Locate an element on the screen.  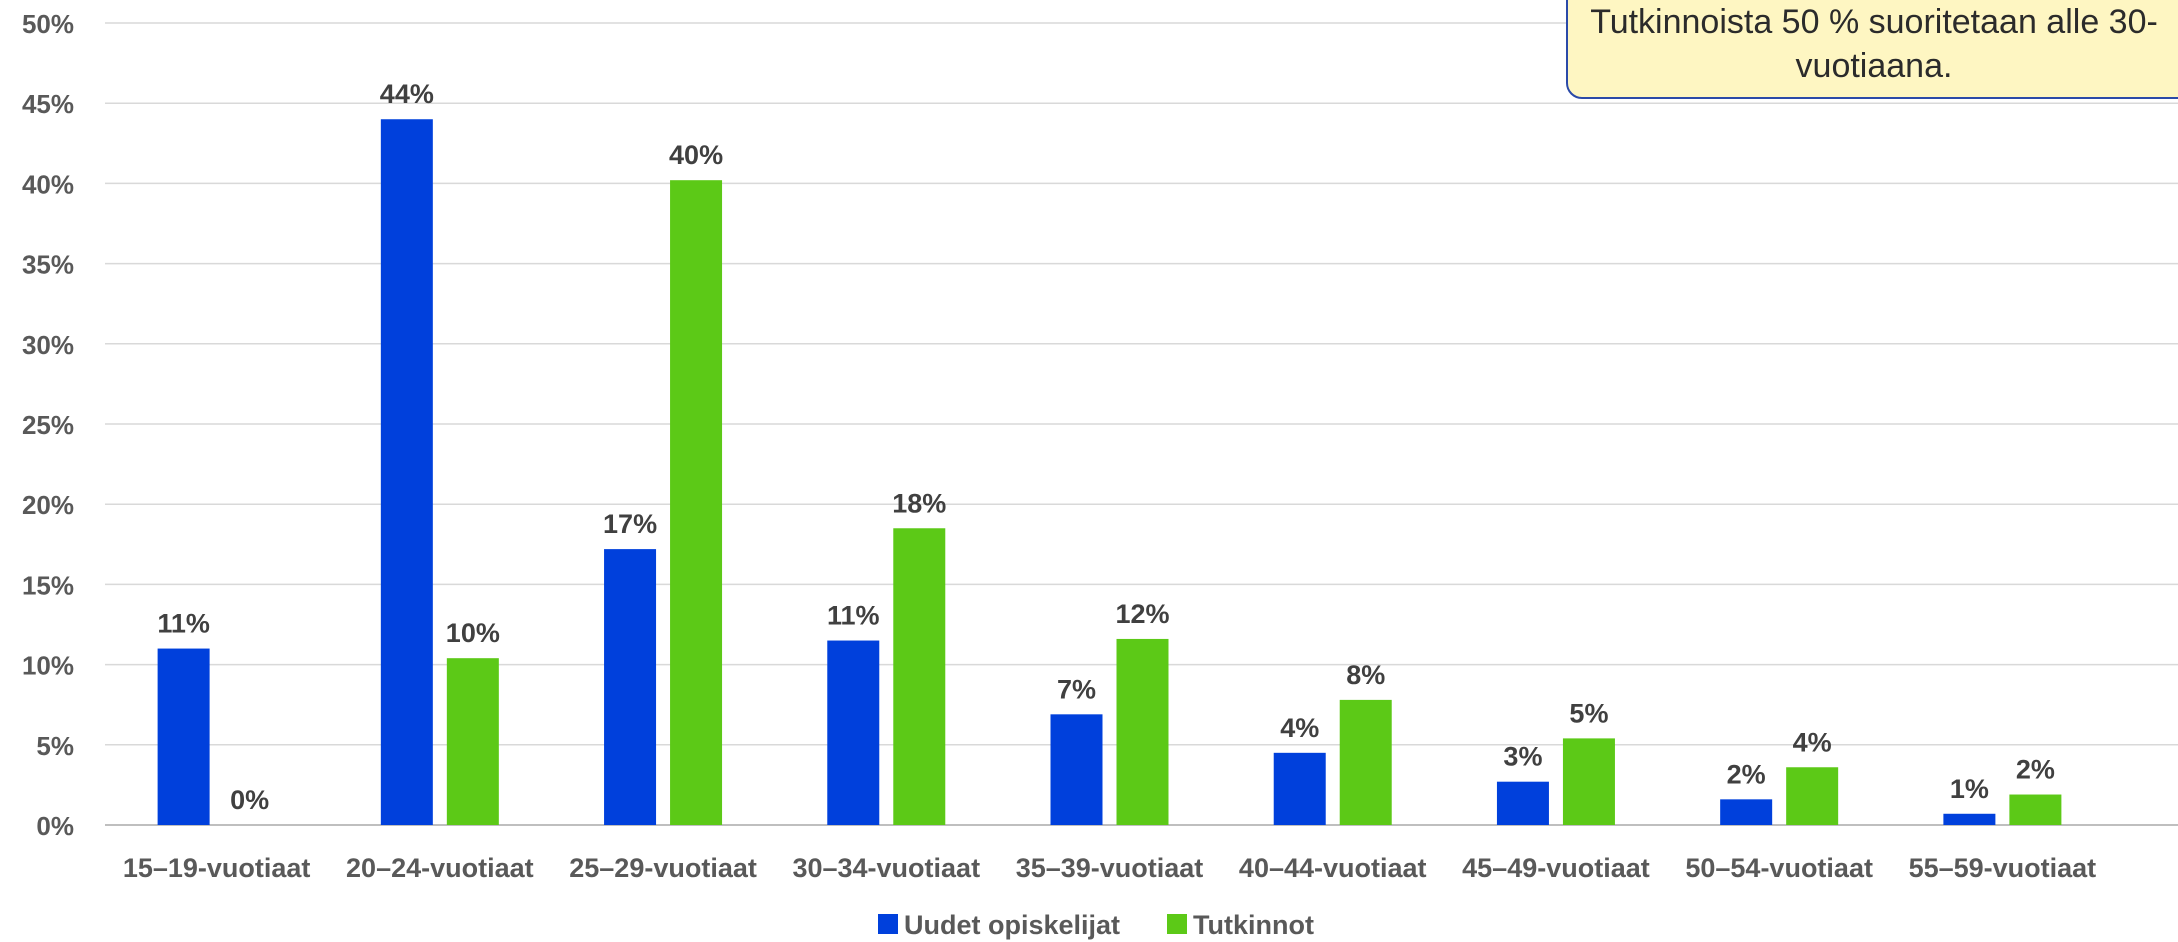
legend-label: Tutkinnot is located at coordinates (1253, 925).